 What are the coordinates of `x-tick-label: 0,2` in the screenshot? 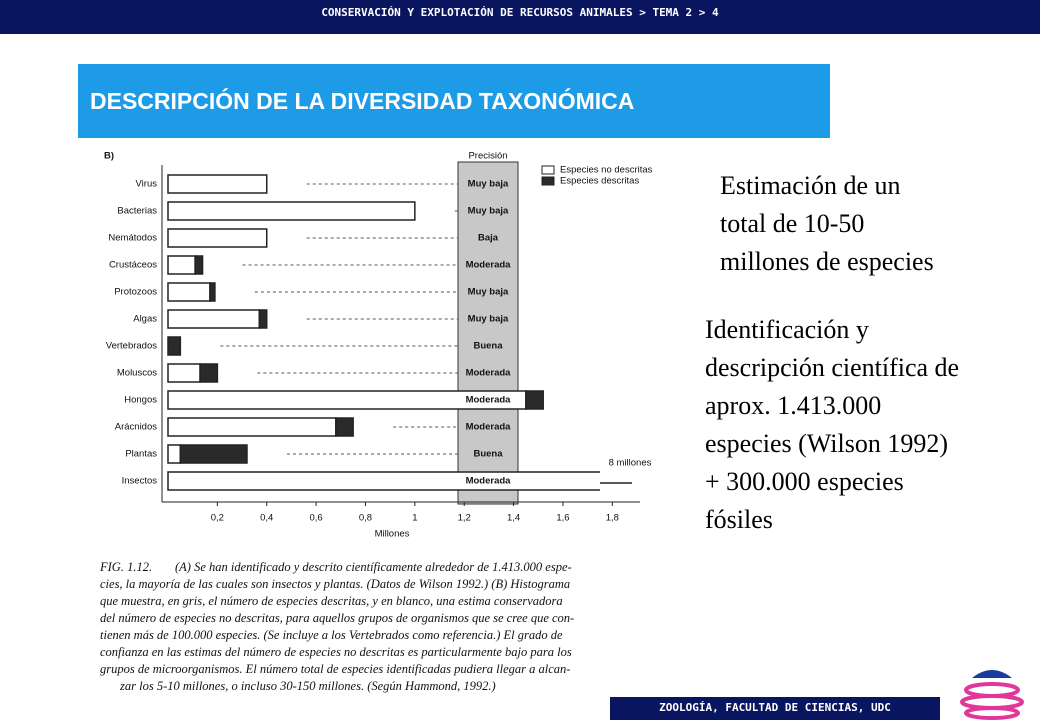 It's located at (217, 518).